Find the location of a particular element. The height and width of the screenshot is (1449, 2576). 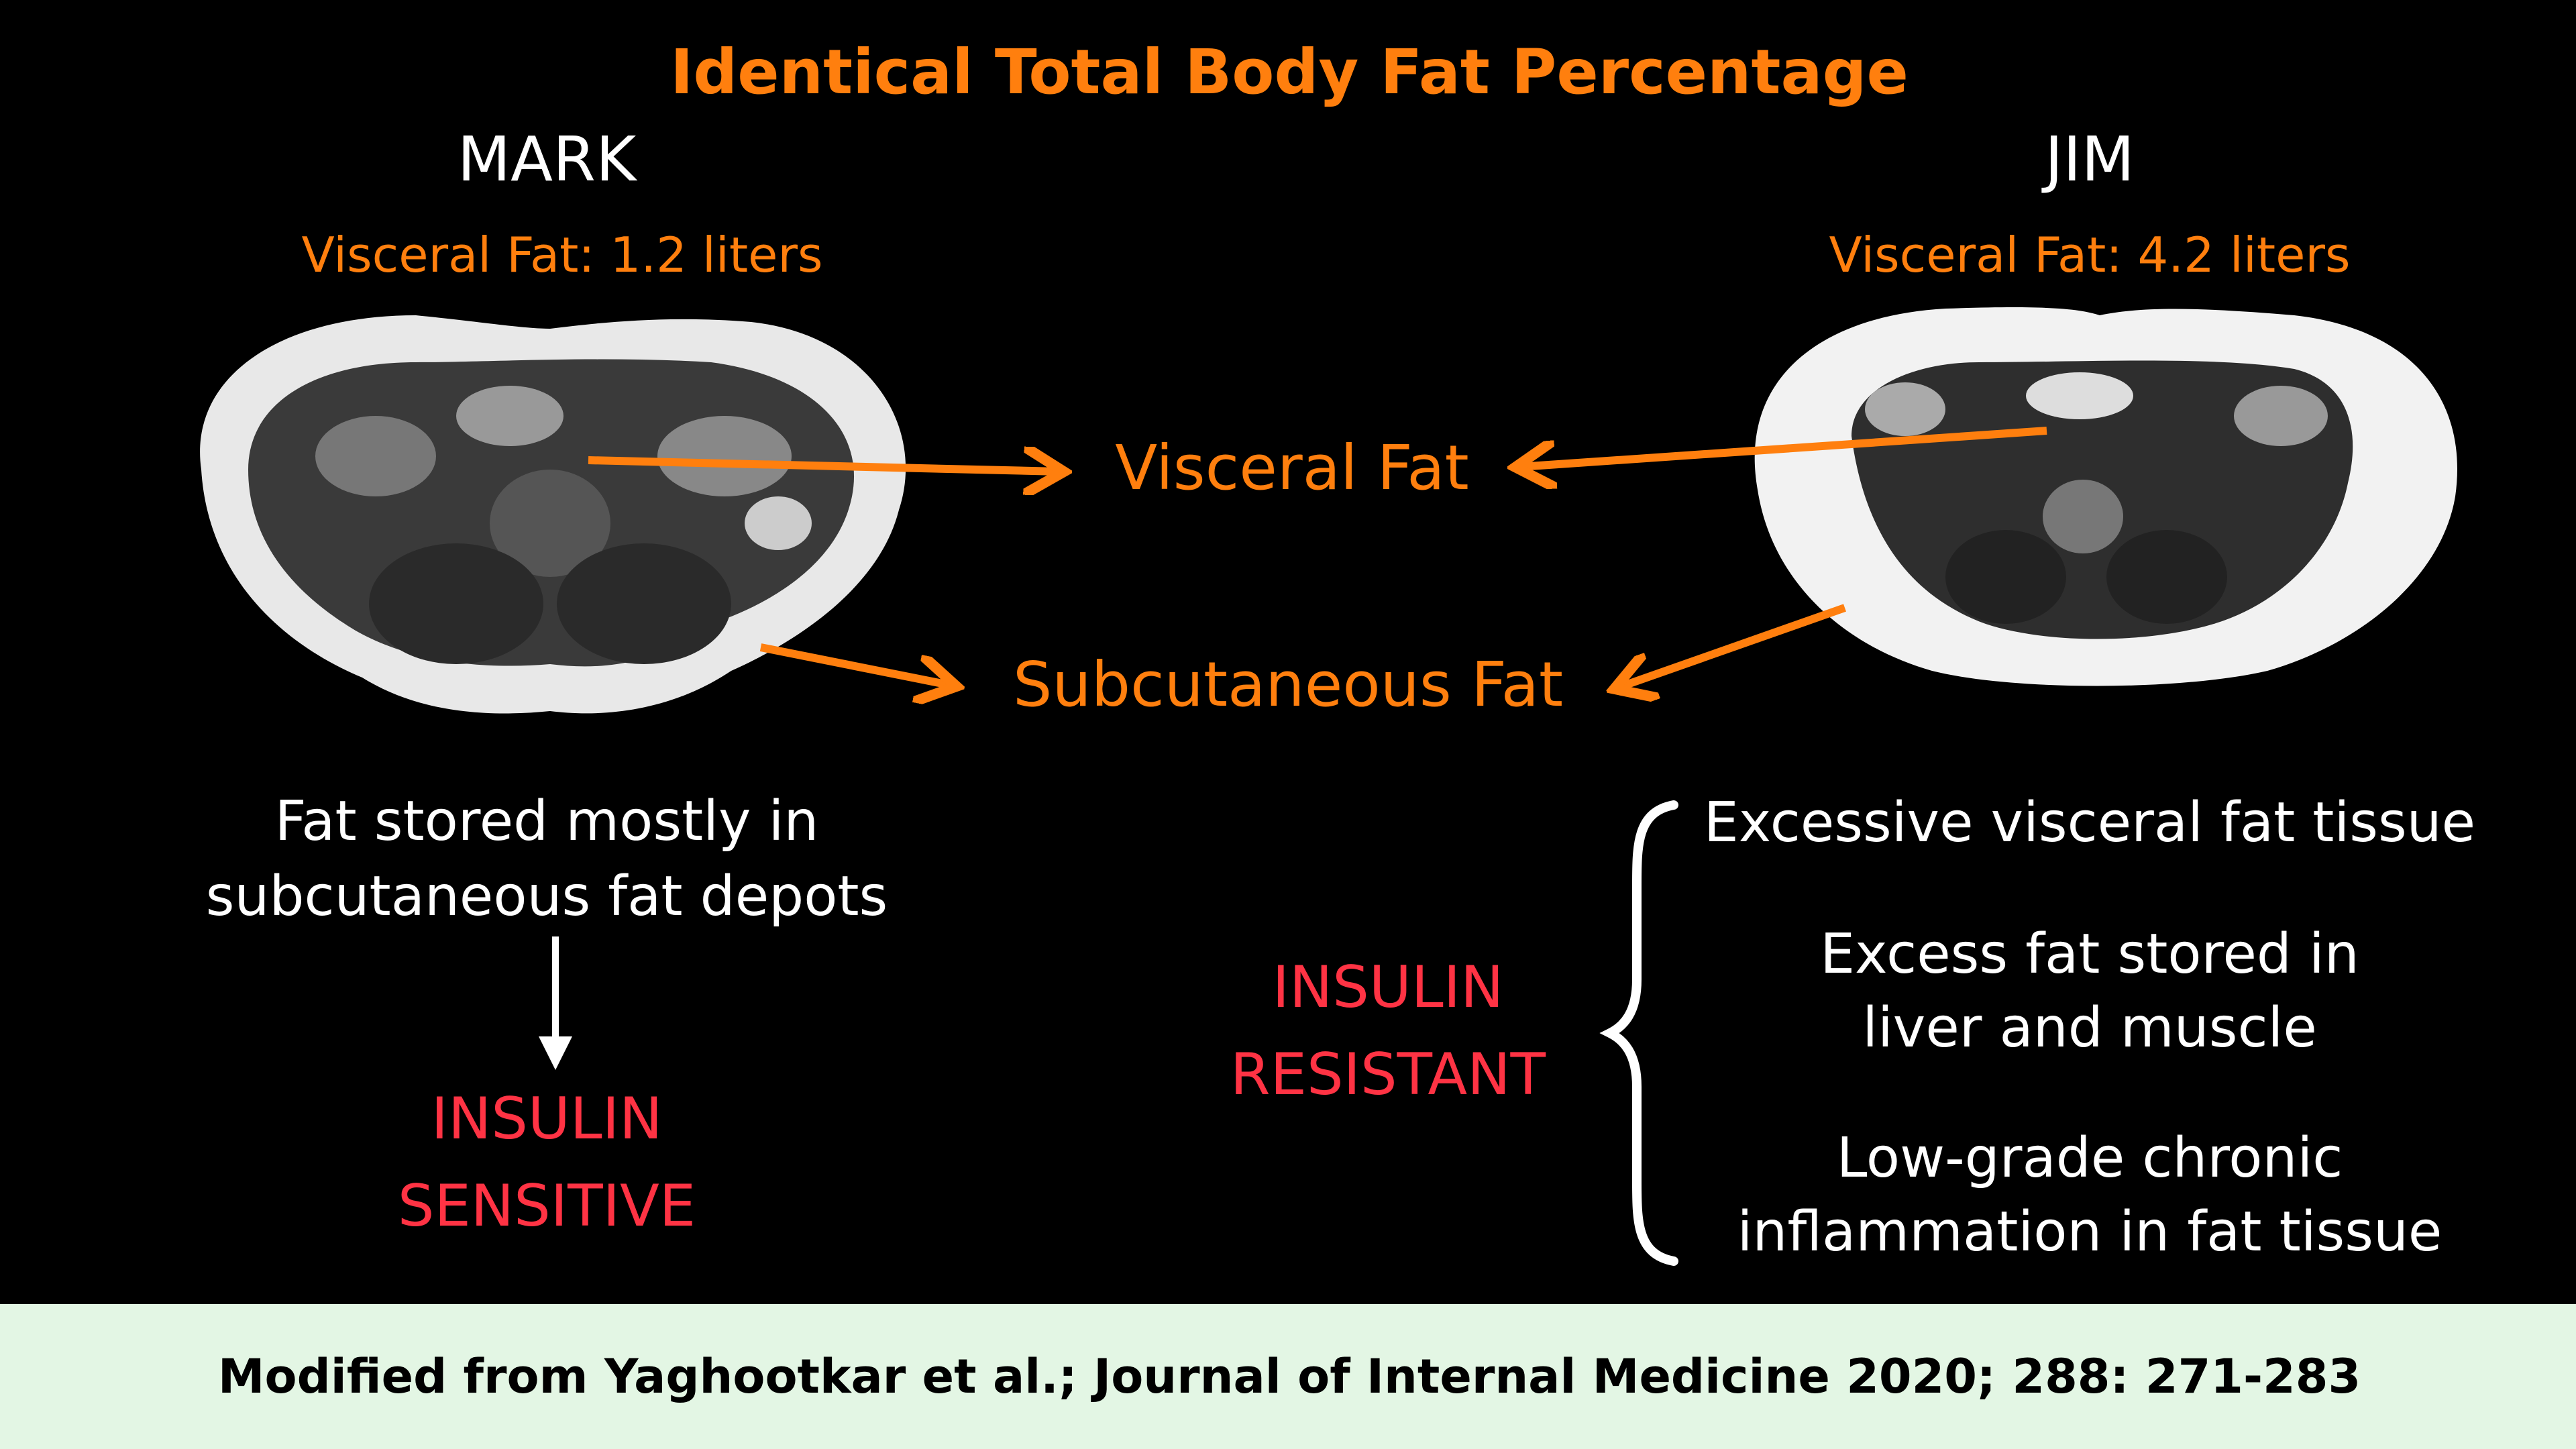

name-mark: MARK is located at coordinates (547, 159).